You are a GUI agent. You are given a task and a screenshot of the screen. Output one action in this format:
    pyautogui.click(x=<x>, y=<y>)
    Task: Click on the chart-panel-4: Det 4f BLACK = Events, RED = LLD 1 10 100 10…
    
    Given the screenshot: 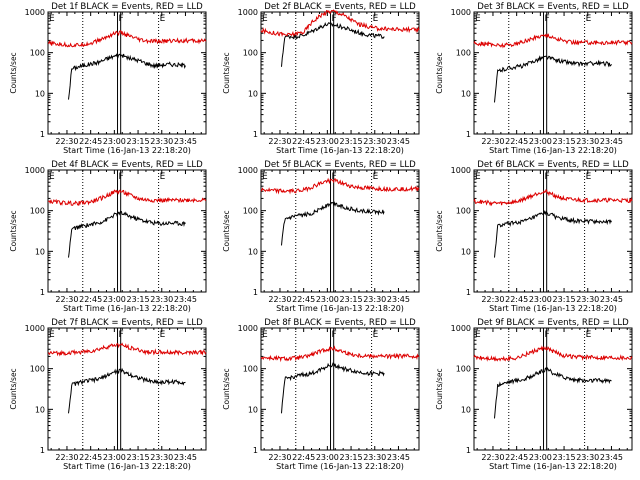 What is the action you would take?
    pyautogui.click(x=108, y=236)
    